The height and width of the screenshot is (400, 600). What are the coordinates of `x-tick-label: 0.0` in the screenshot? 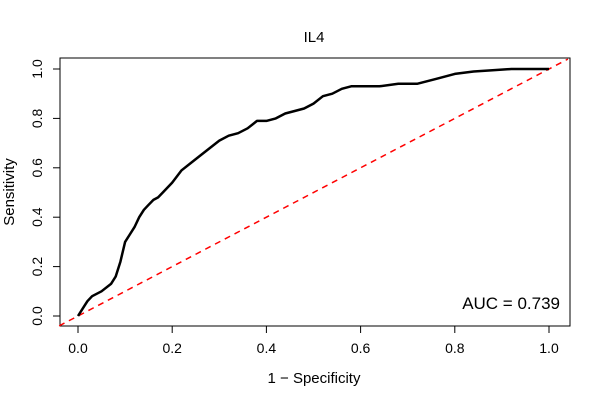 It's located at (78, 348).